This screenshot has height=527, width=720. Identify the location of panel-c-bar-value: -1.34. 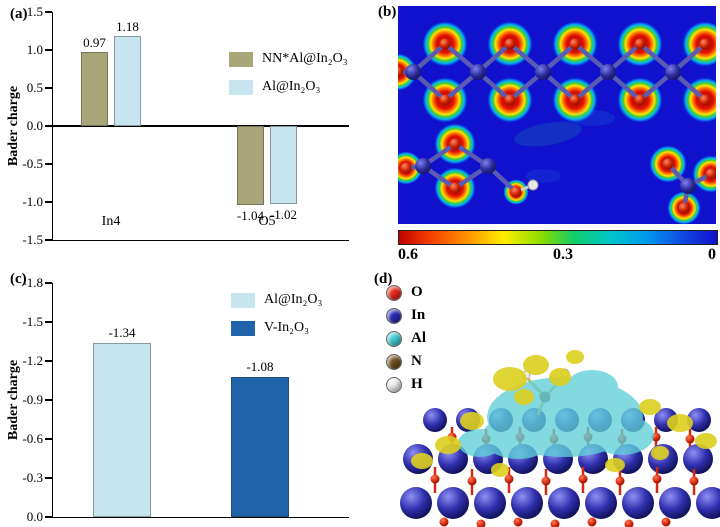
(122, 332).